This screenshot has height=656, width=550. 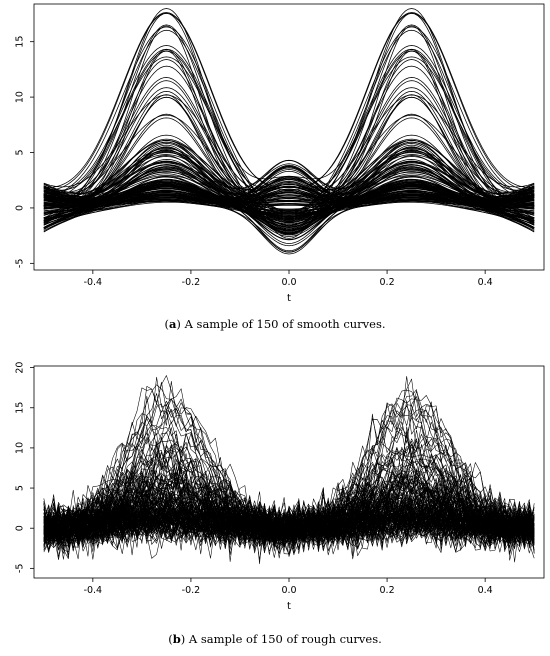 I want to click on caption-b: (b) A sample of 150 of rough curves., so click(x=275, y=639).